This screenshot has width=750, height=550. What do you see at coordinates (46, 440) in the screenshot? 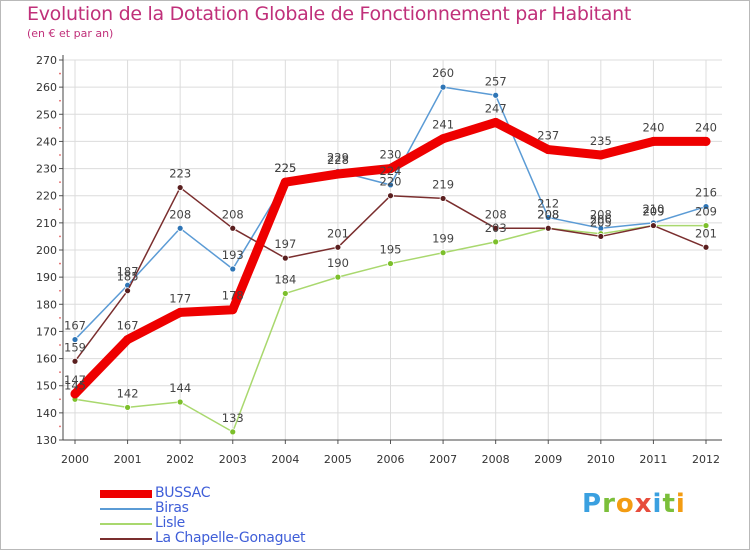
I see `y-tick-label: 130` at bounding box center [46, 440].